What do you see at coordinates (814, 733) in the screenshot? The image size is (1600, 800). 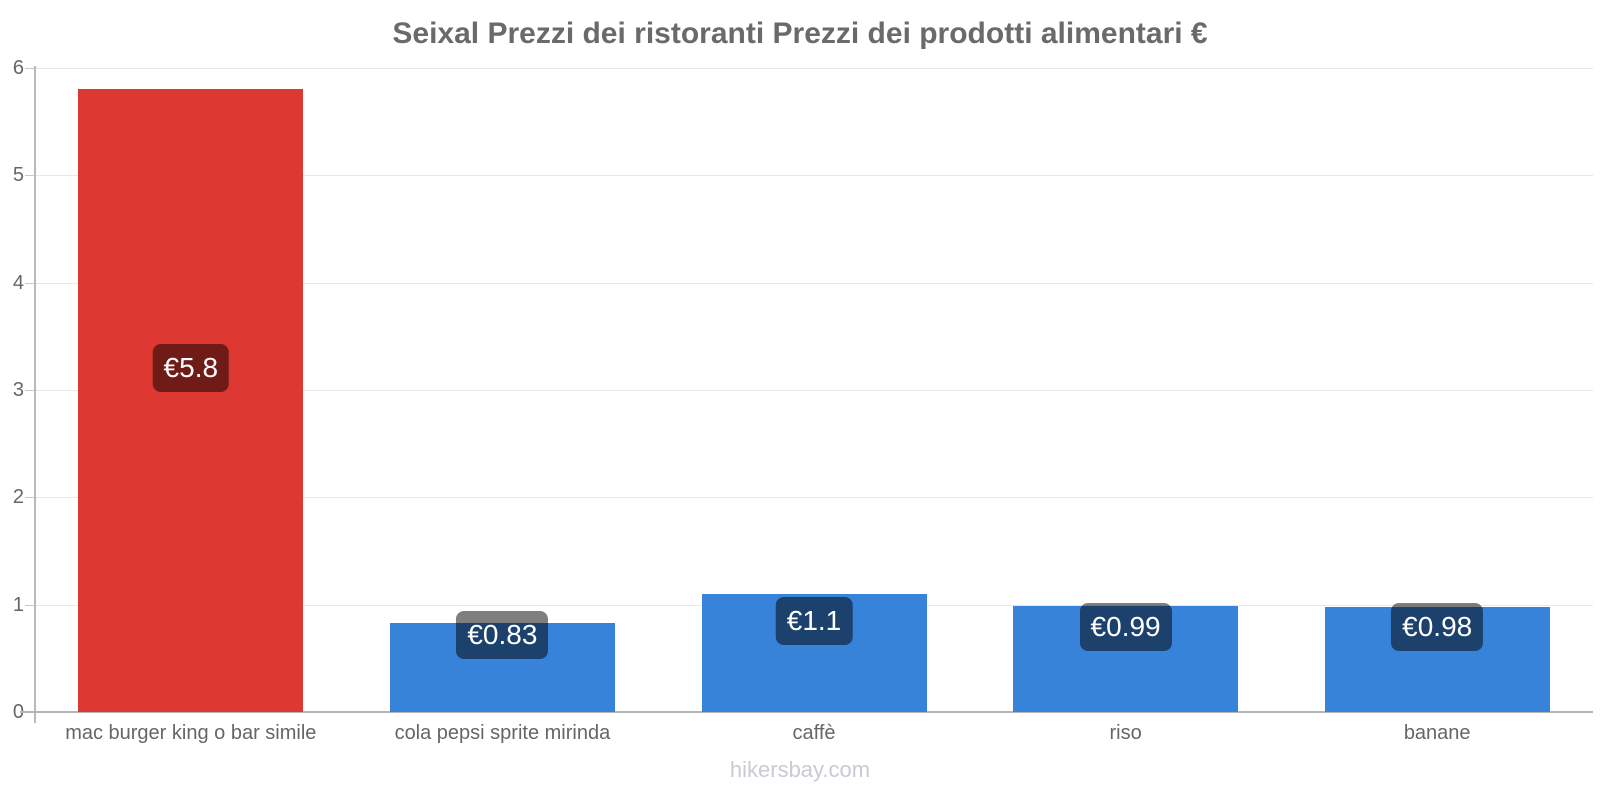 I see `x-category-label: caffè` at bounding box center [814, 733].